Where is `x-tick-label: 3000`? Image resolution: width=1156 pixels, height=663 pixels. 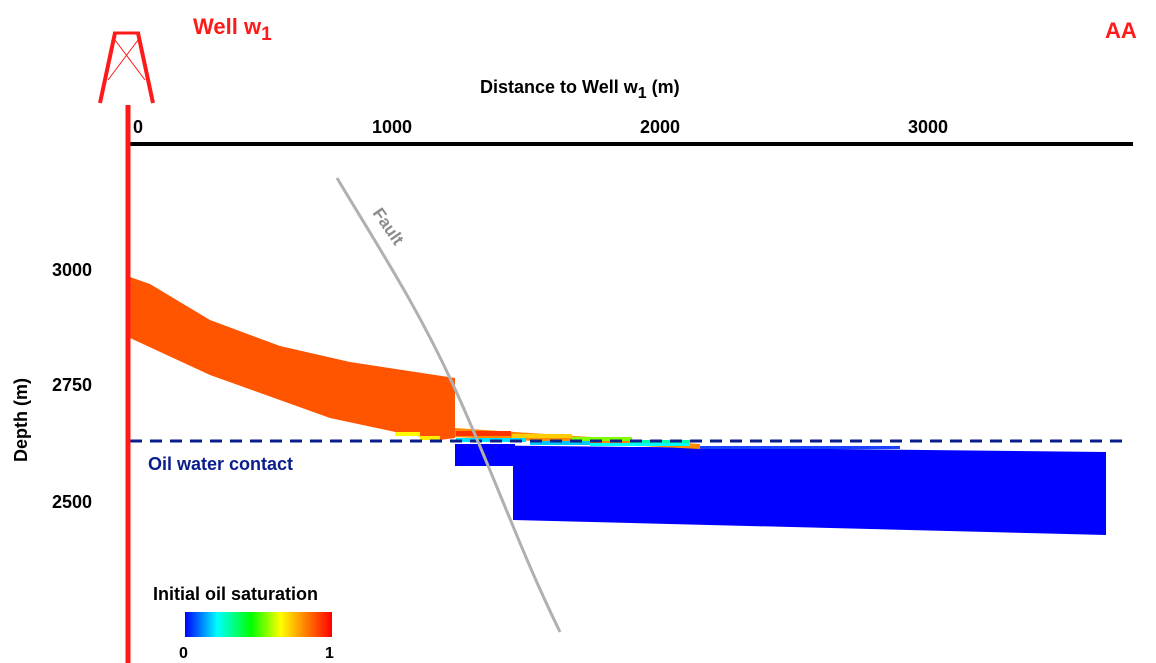 x-tick-label: 3000 is located at coordinates (928, 127).